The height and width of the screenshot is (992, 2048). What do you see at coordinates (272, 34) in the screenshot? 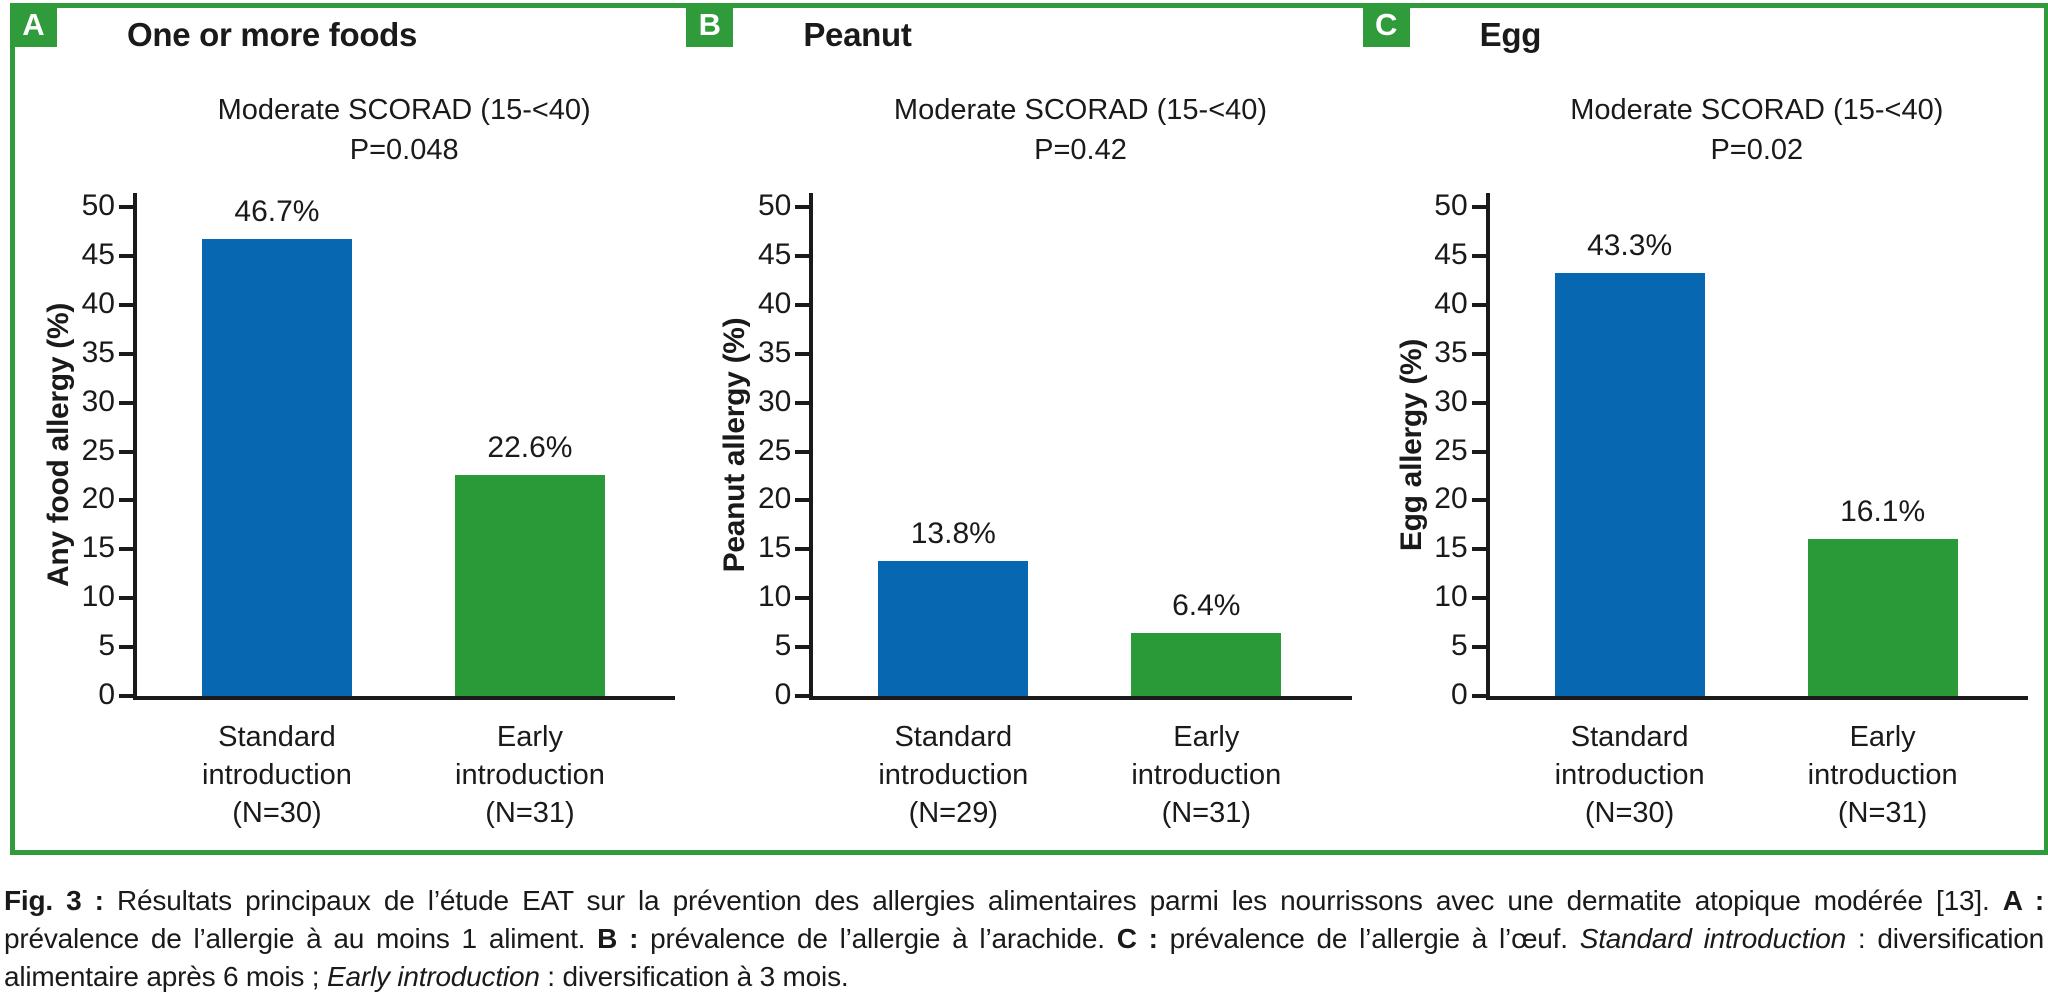
I see `panel-title: One or more foods` at bounding box center [272, 34].